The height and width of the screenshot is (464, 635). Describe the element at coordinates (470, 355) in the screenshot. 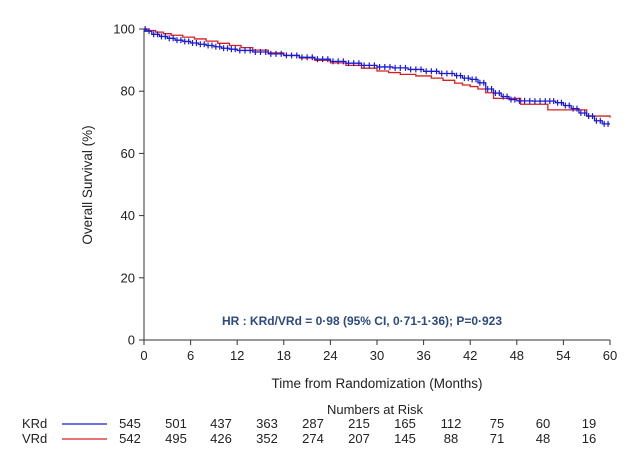

I see `x-tick-label: 42` at that location.